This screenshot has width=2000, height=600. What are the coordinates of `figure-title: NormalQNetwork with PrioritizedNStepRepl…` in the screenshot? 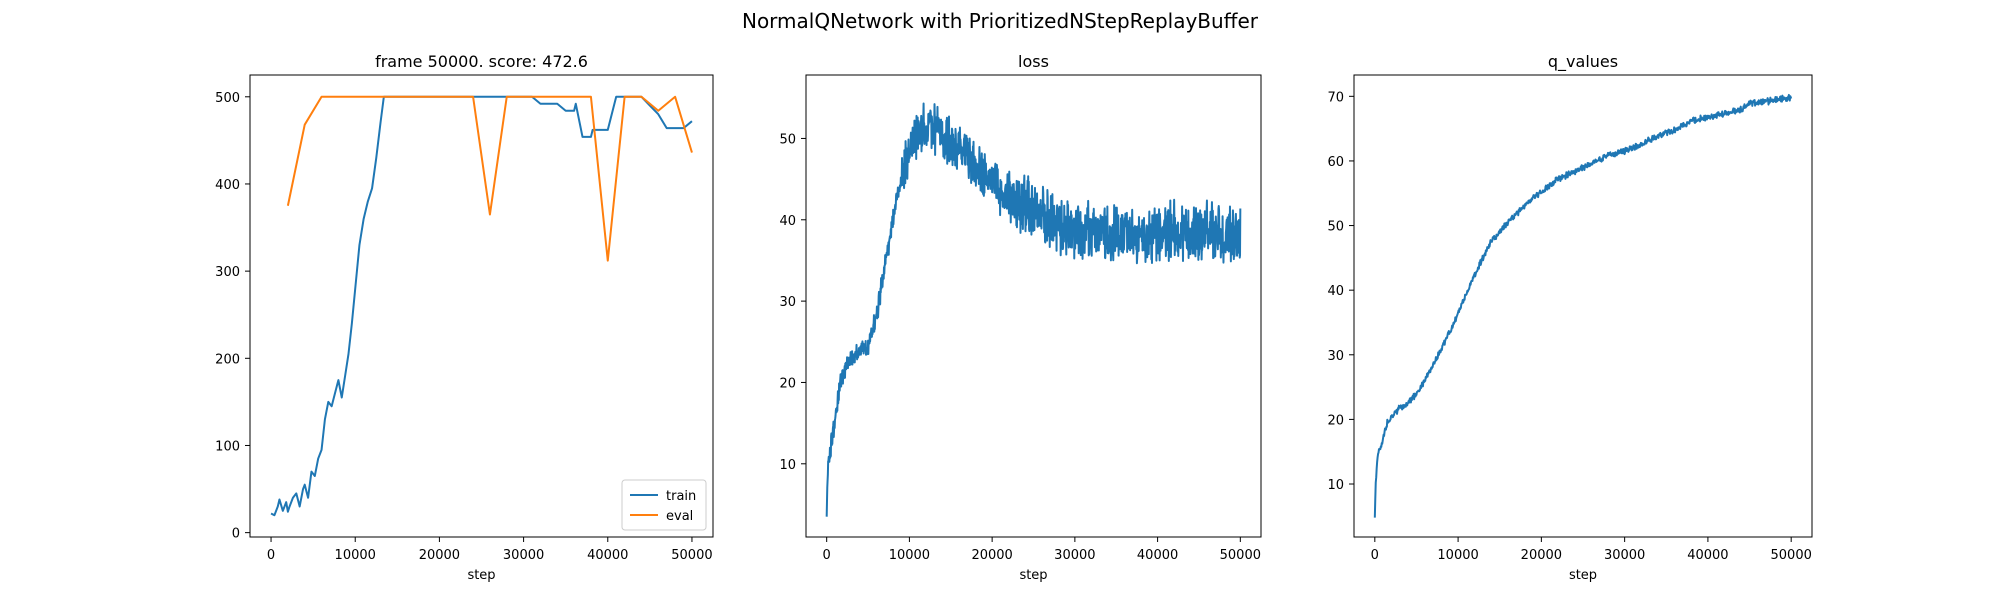 It's located at (1000, 21).